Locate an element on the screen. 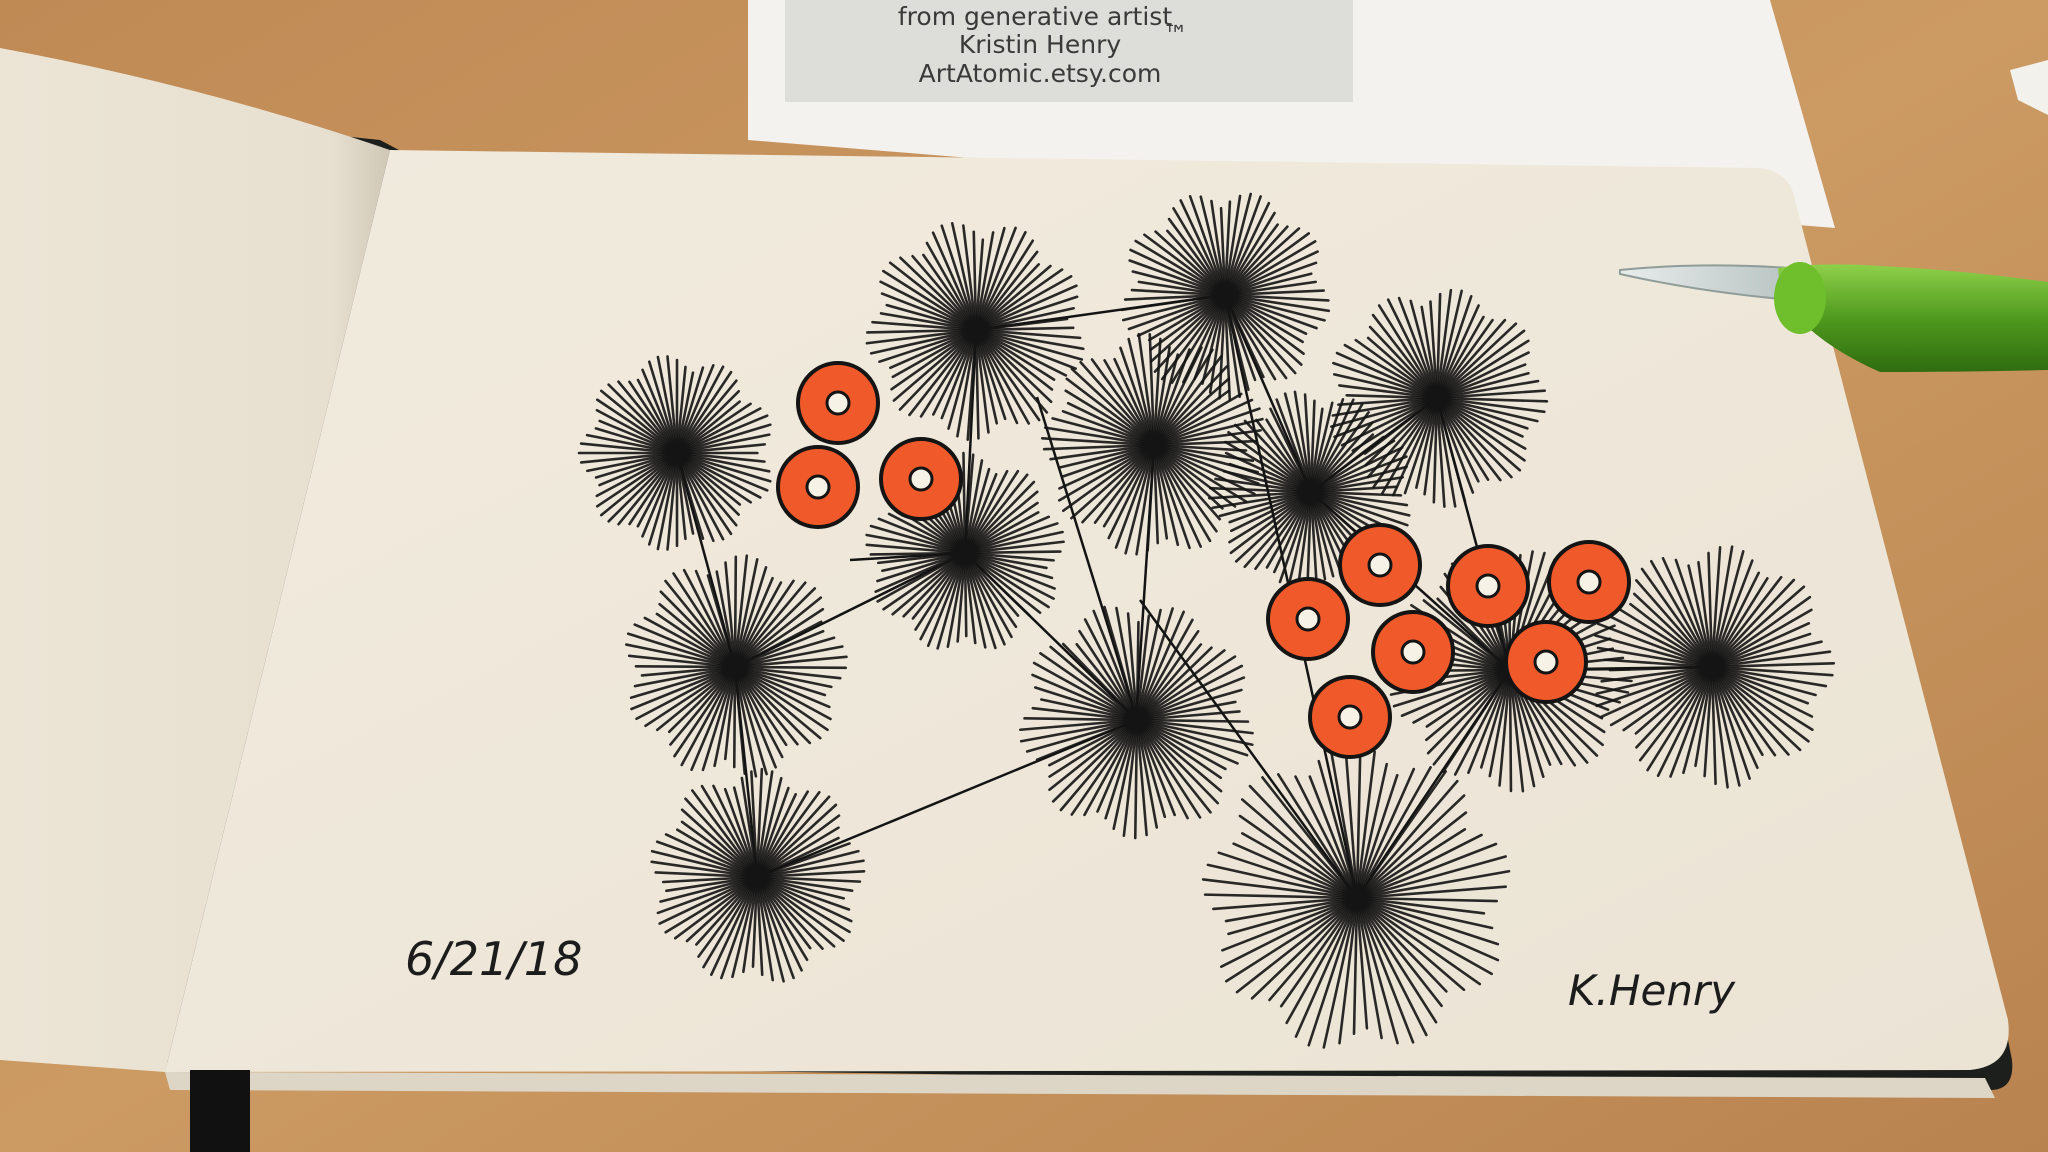  card-trademark: ™ is located at coordinates (1175, 34).